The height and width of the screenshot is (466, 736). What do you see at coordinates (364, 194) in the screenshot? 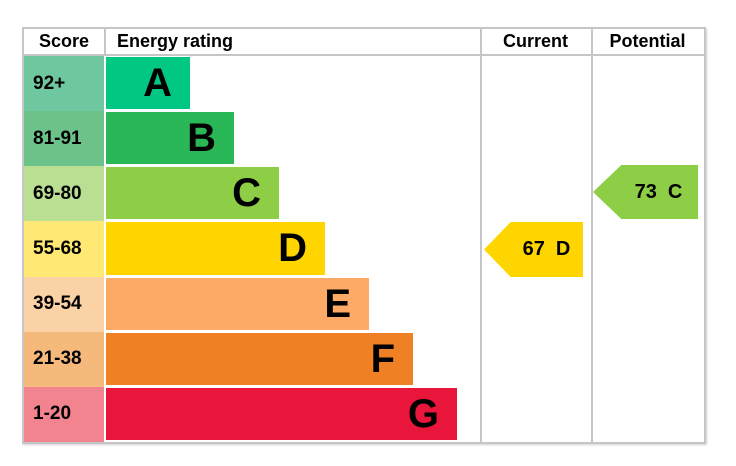
I see `band-row-c: 69-80 C` at bounding box center [364, 194].